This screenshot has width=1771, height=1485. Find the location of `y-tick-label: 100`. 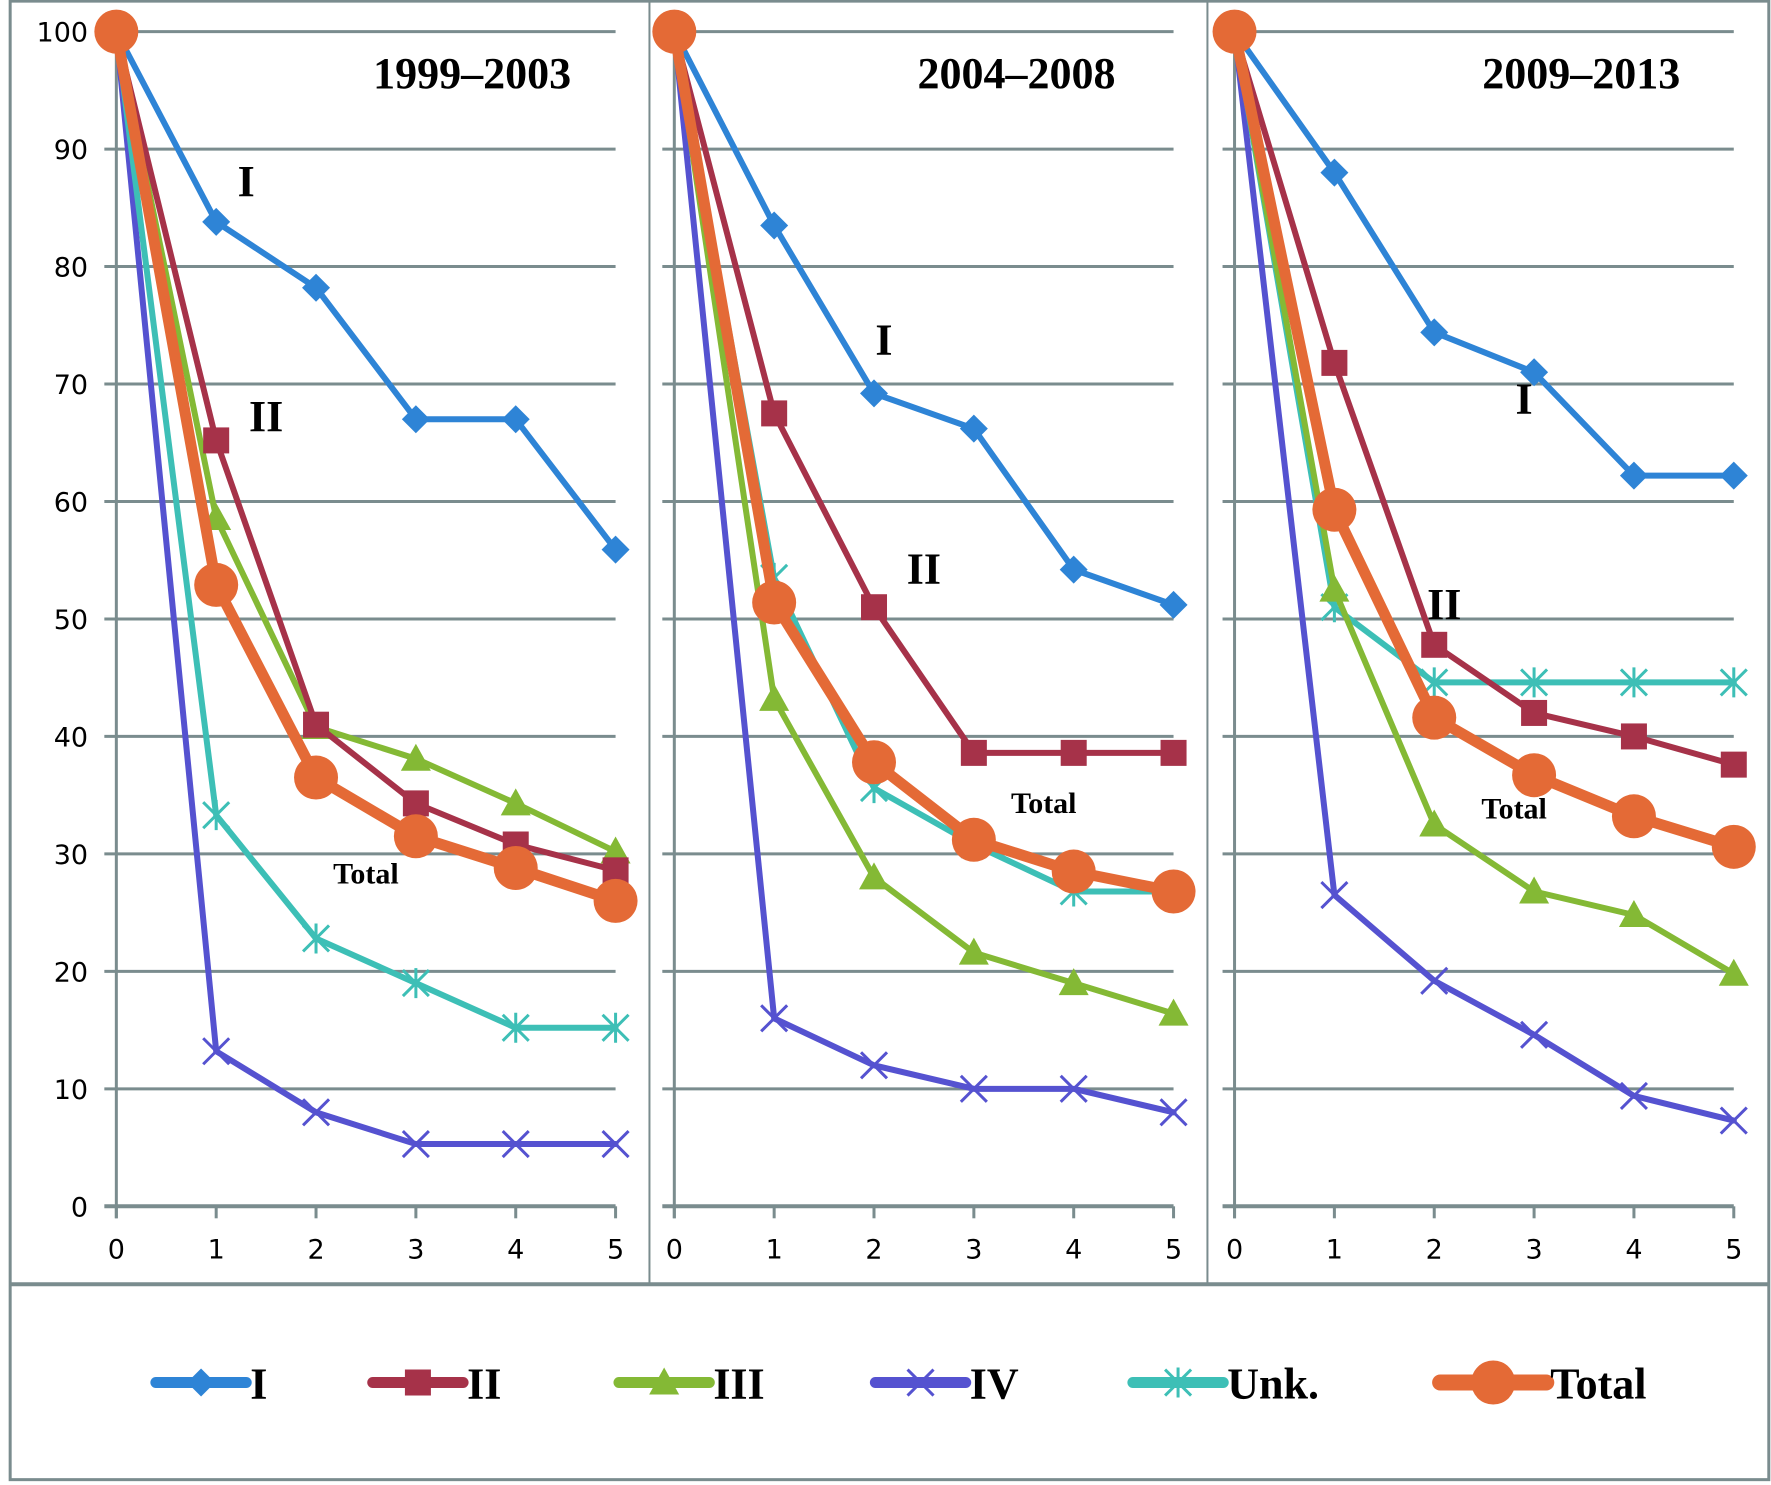

y-tick-label: 100 is located at coordinates (63, 33).